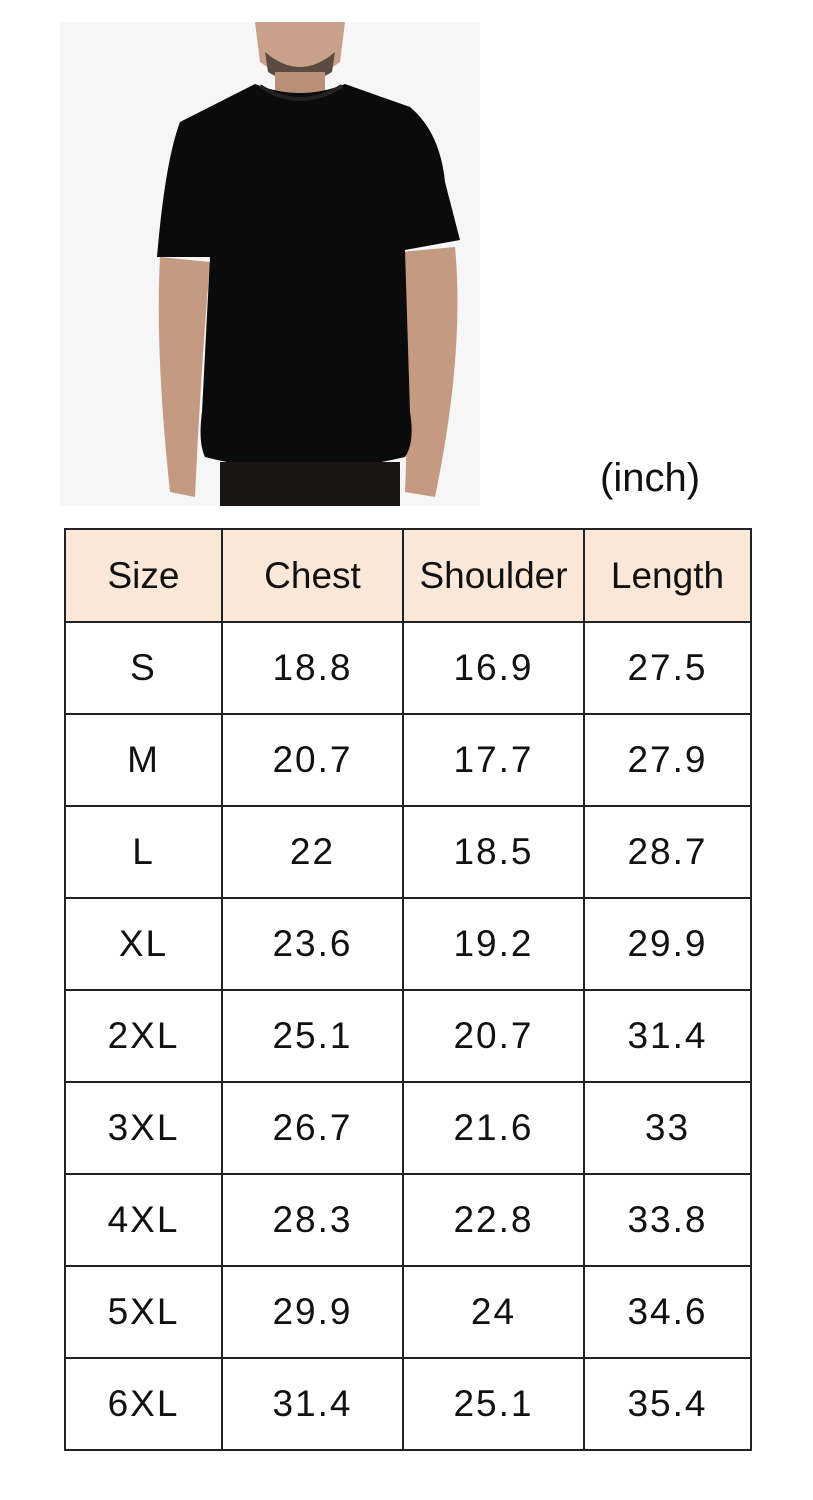  Describe the element at coordinates (312, 944) in the screenshot. I see `table-cell: 23.6` at that location.